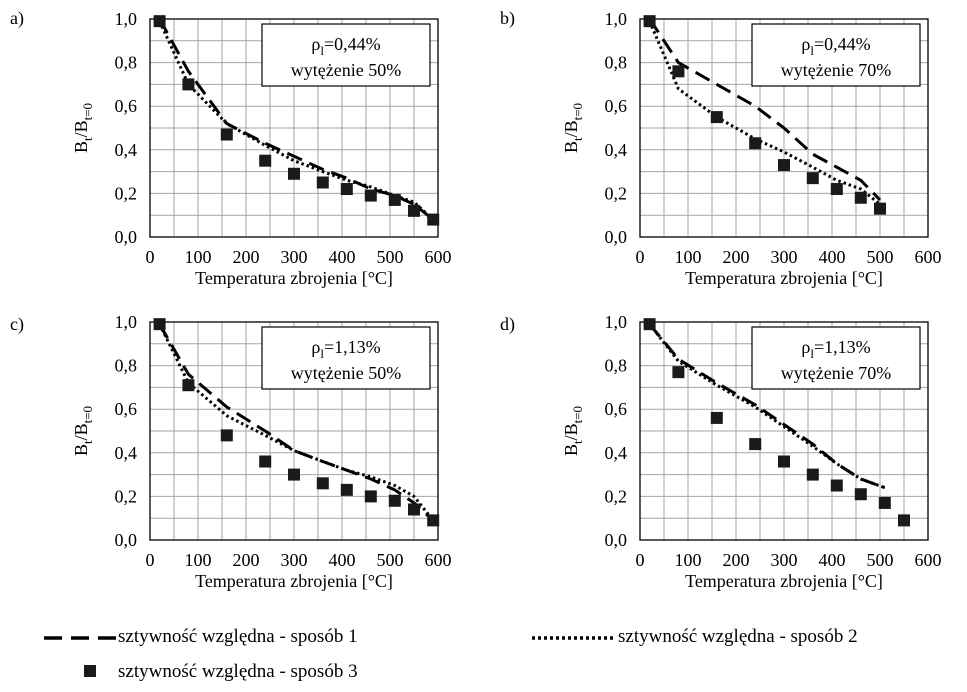  I want to click on legend-item-1: sztywność względna - sposób 1, so click(200, 637).